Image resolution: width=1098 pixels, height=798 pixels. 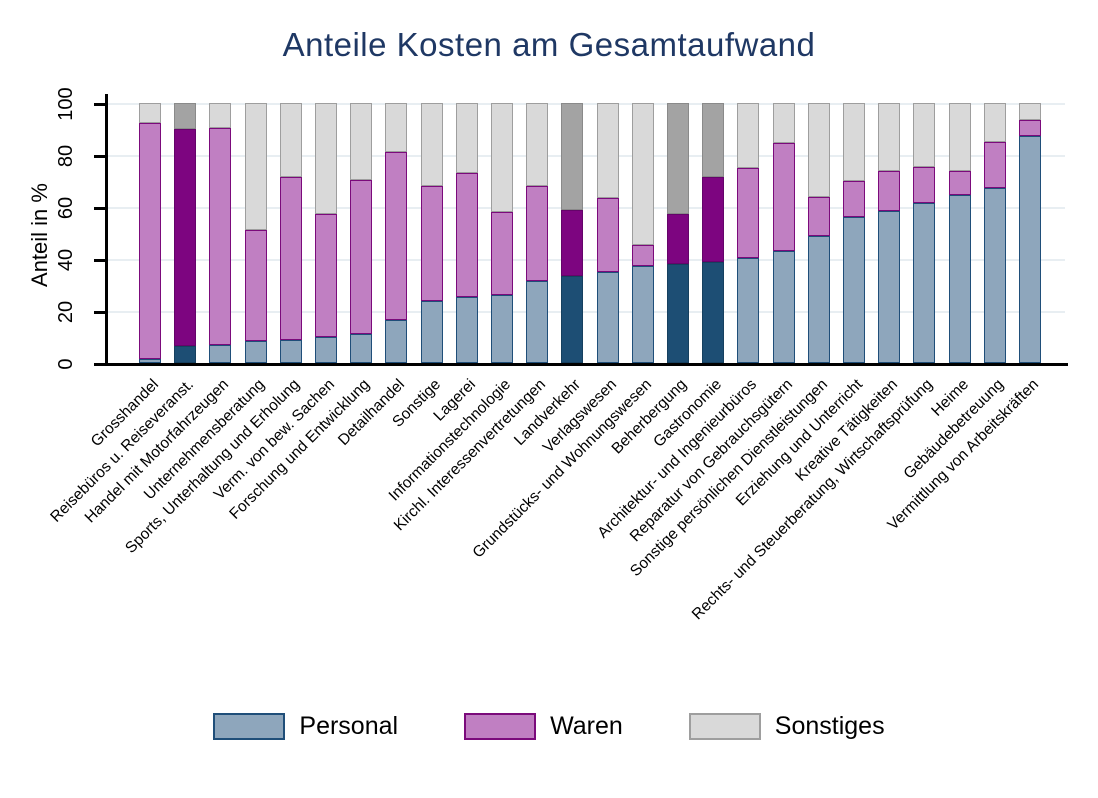 What do you see at coordinates (829, 726) in the screenshot?
I see `legend-label-sonstiges: Sonstiges` at bounding box center [829, 726].